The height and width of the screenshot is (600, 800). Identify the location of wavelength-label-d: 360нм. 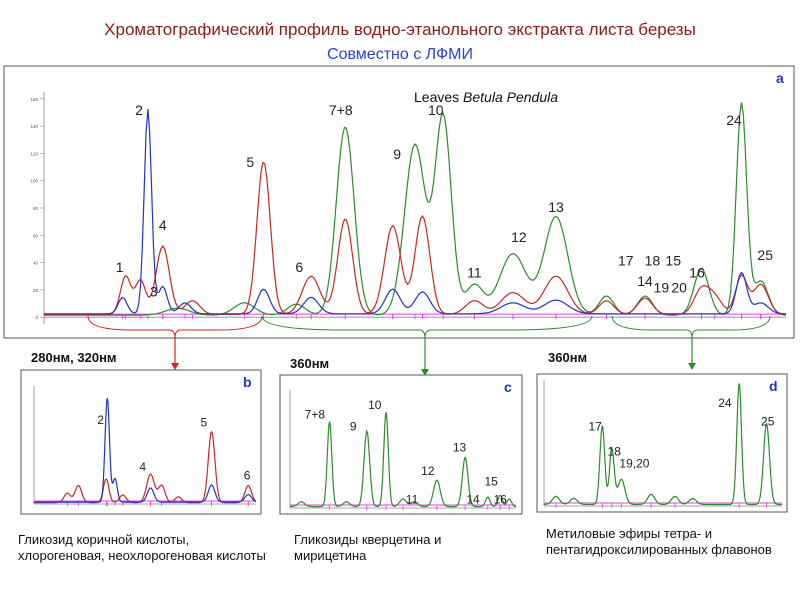
(568, 357).